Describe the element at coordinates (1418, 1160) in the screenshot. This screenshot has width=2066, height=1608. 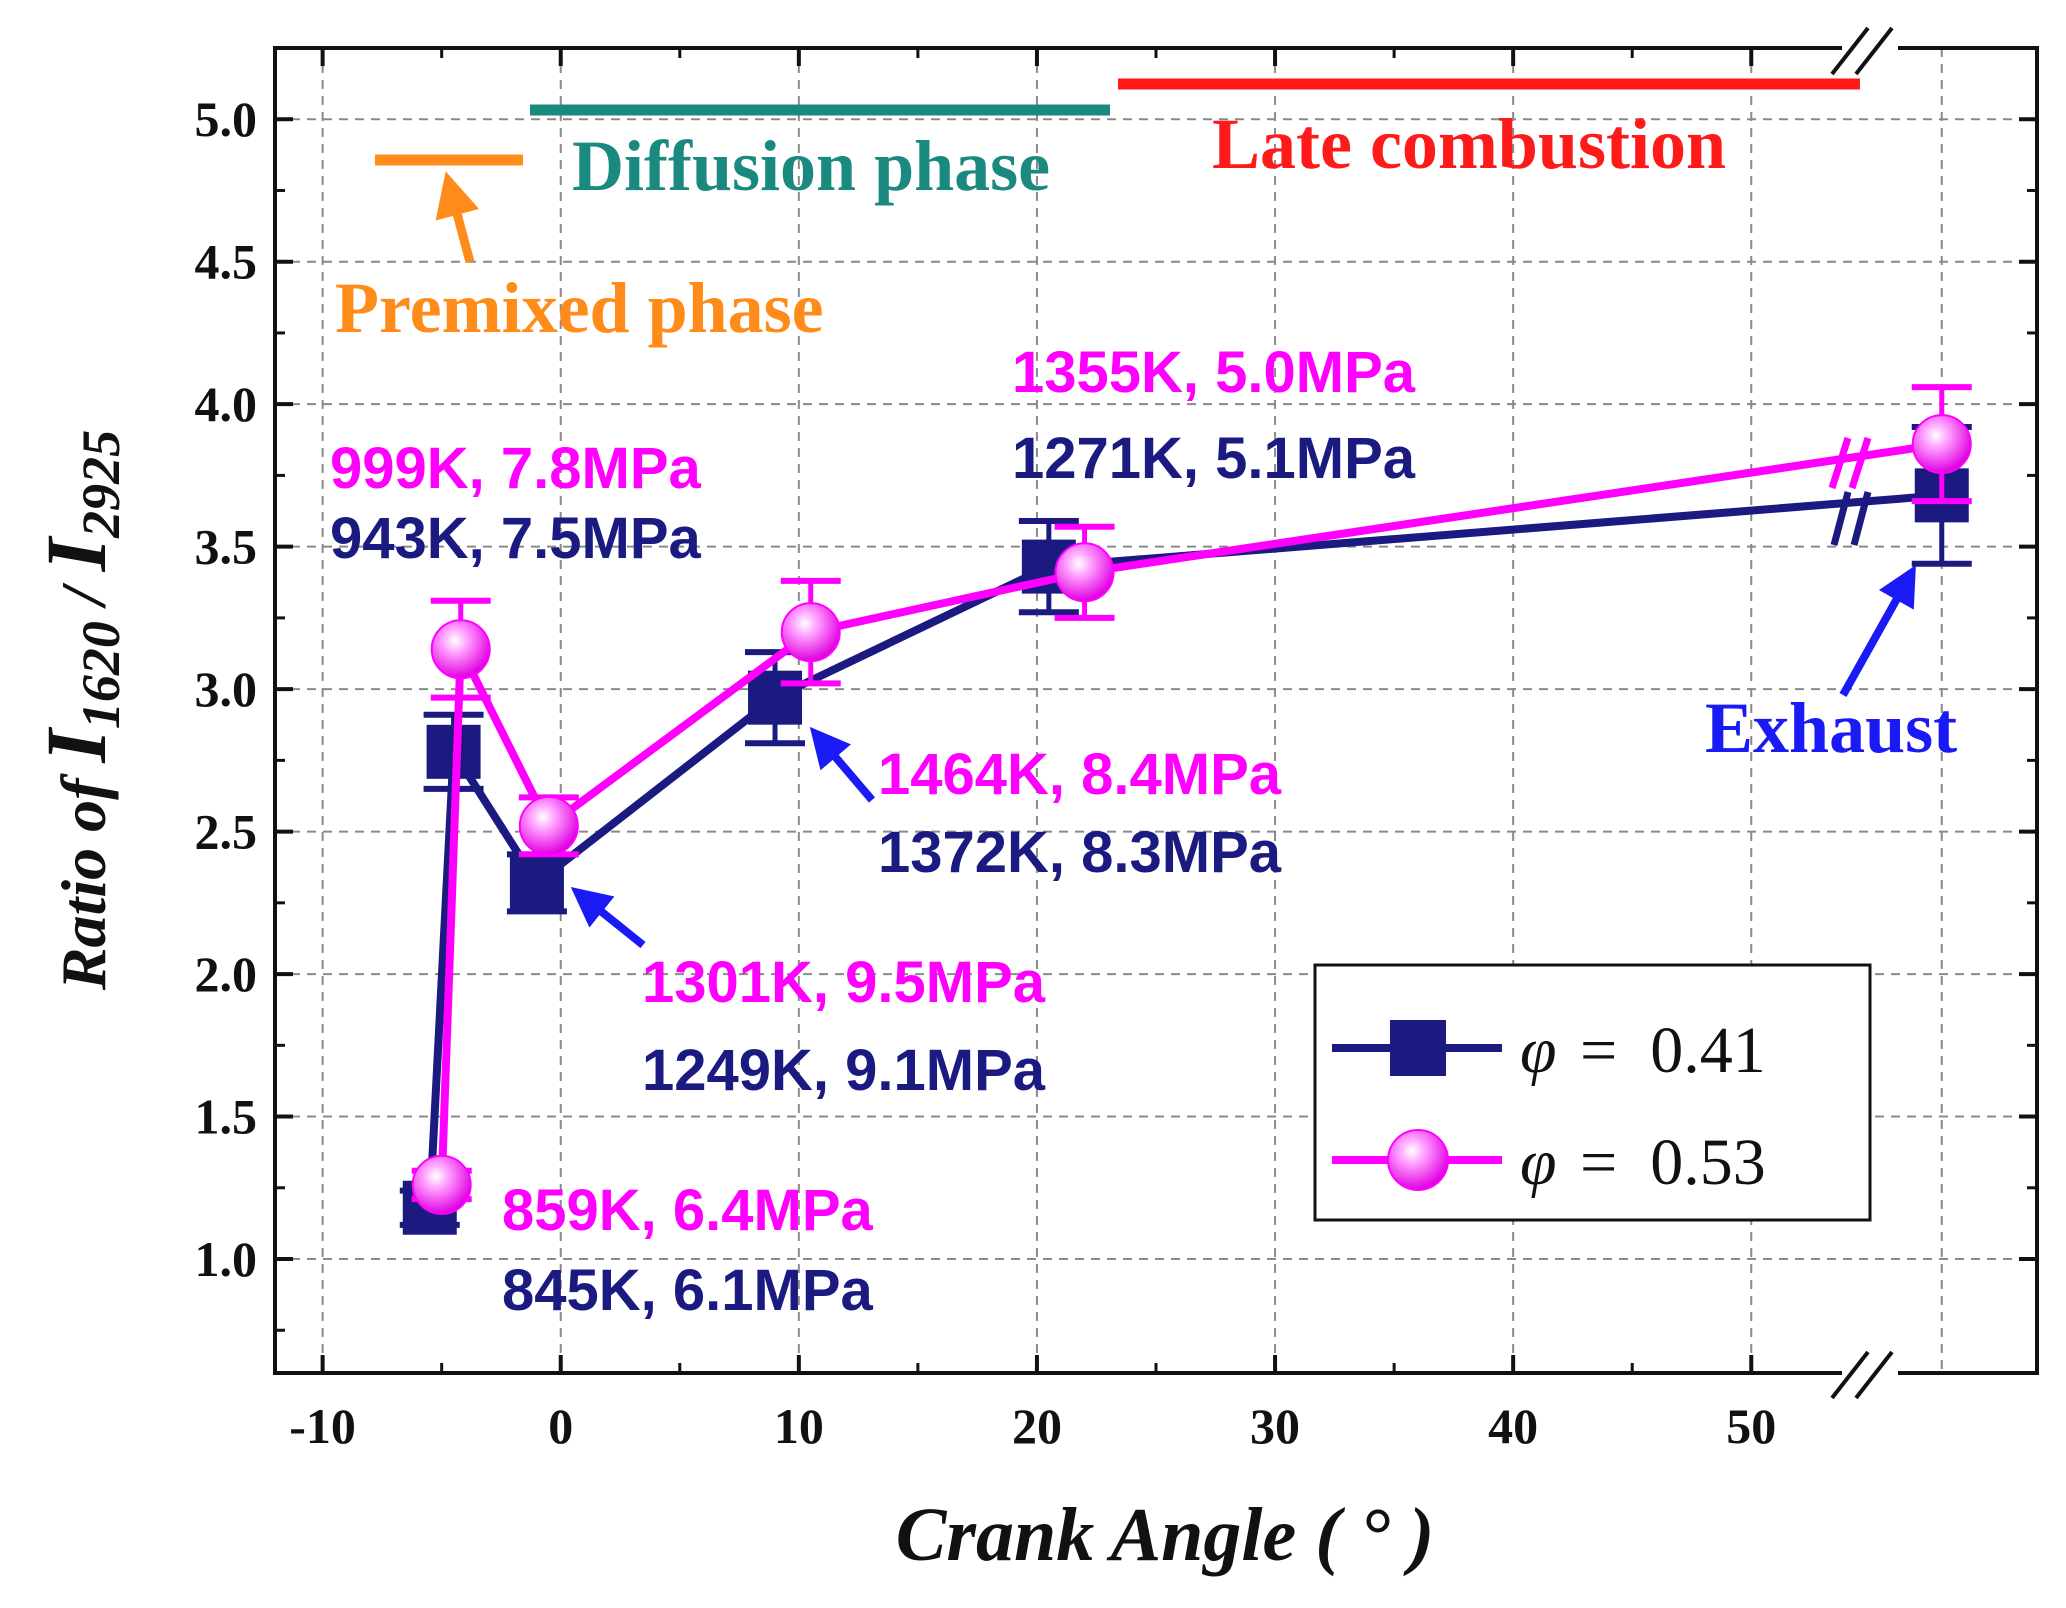
I see `legend-marker-circle` at that location.